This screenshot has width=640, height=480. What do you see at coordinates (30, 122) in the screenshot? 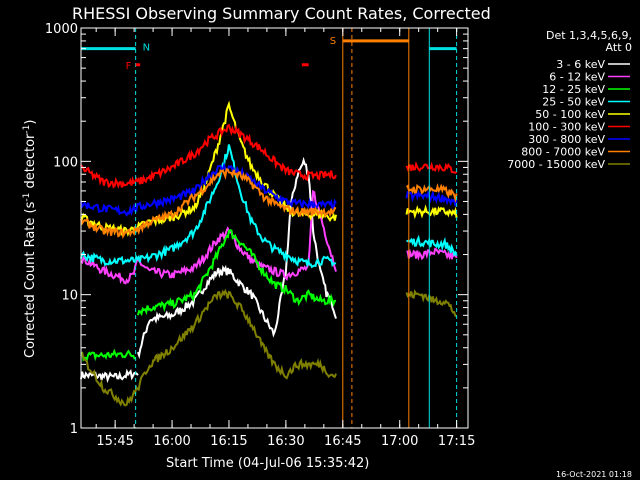
I see `y-axis-label-end: )` at bounding box center [30, 122].